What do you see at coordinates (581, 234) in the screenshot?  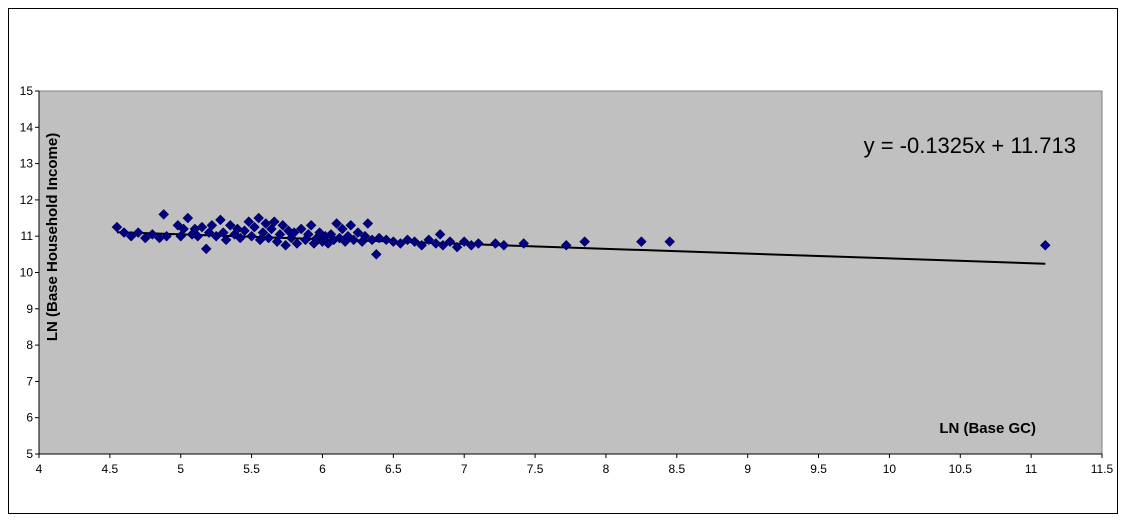 I see `data-points` at bounding box center [581, 234].